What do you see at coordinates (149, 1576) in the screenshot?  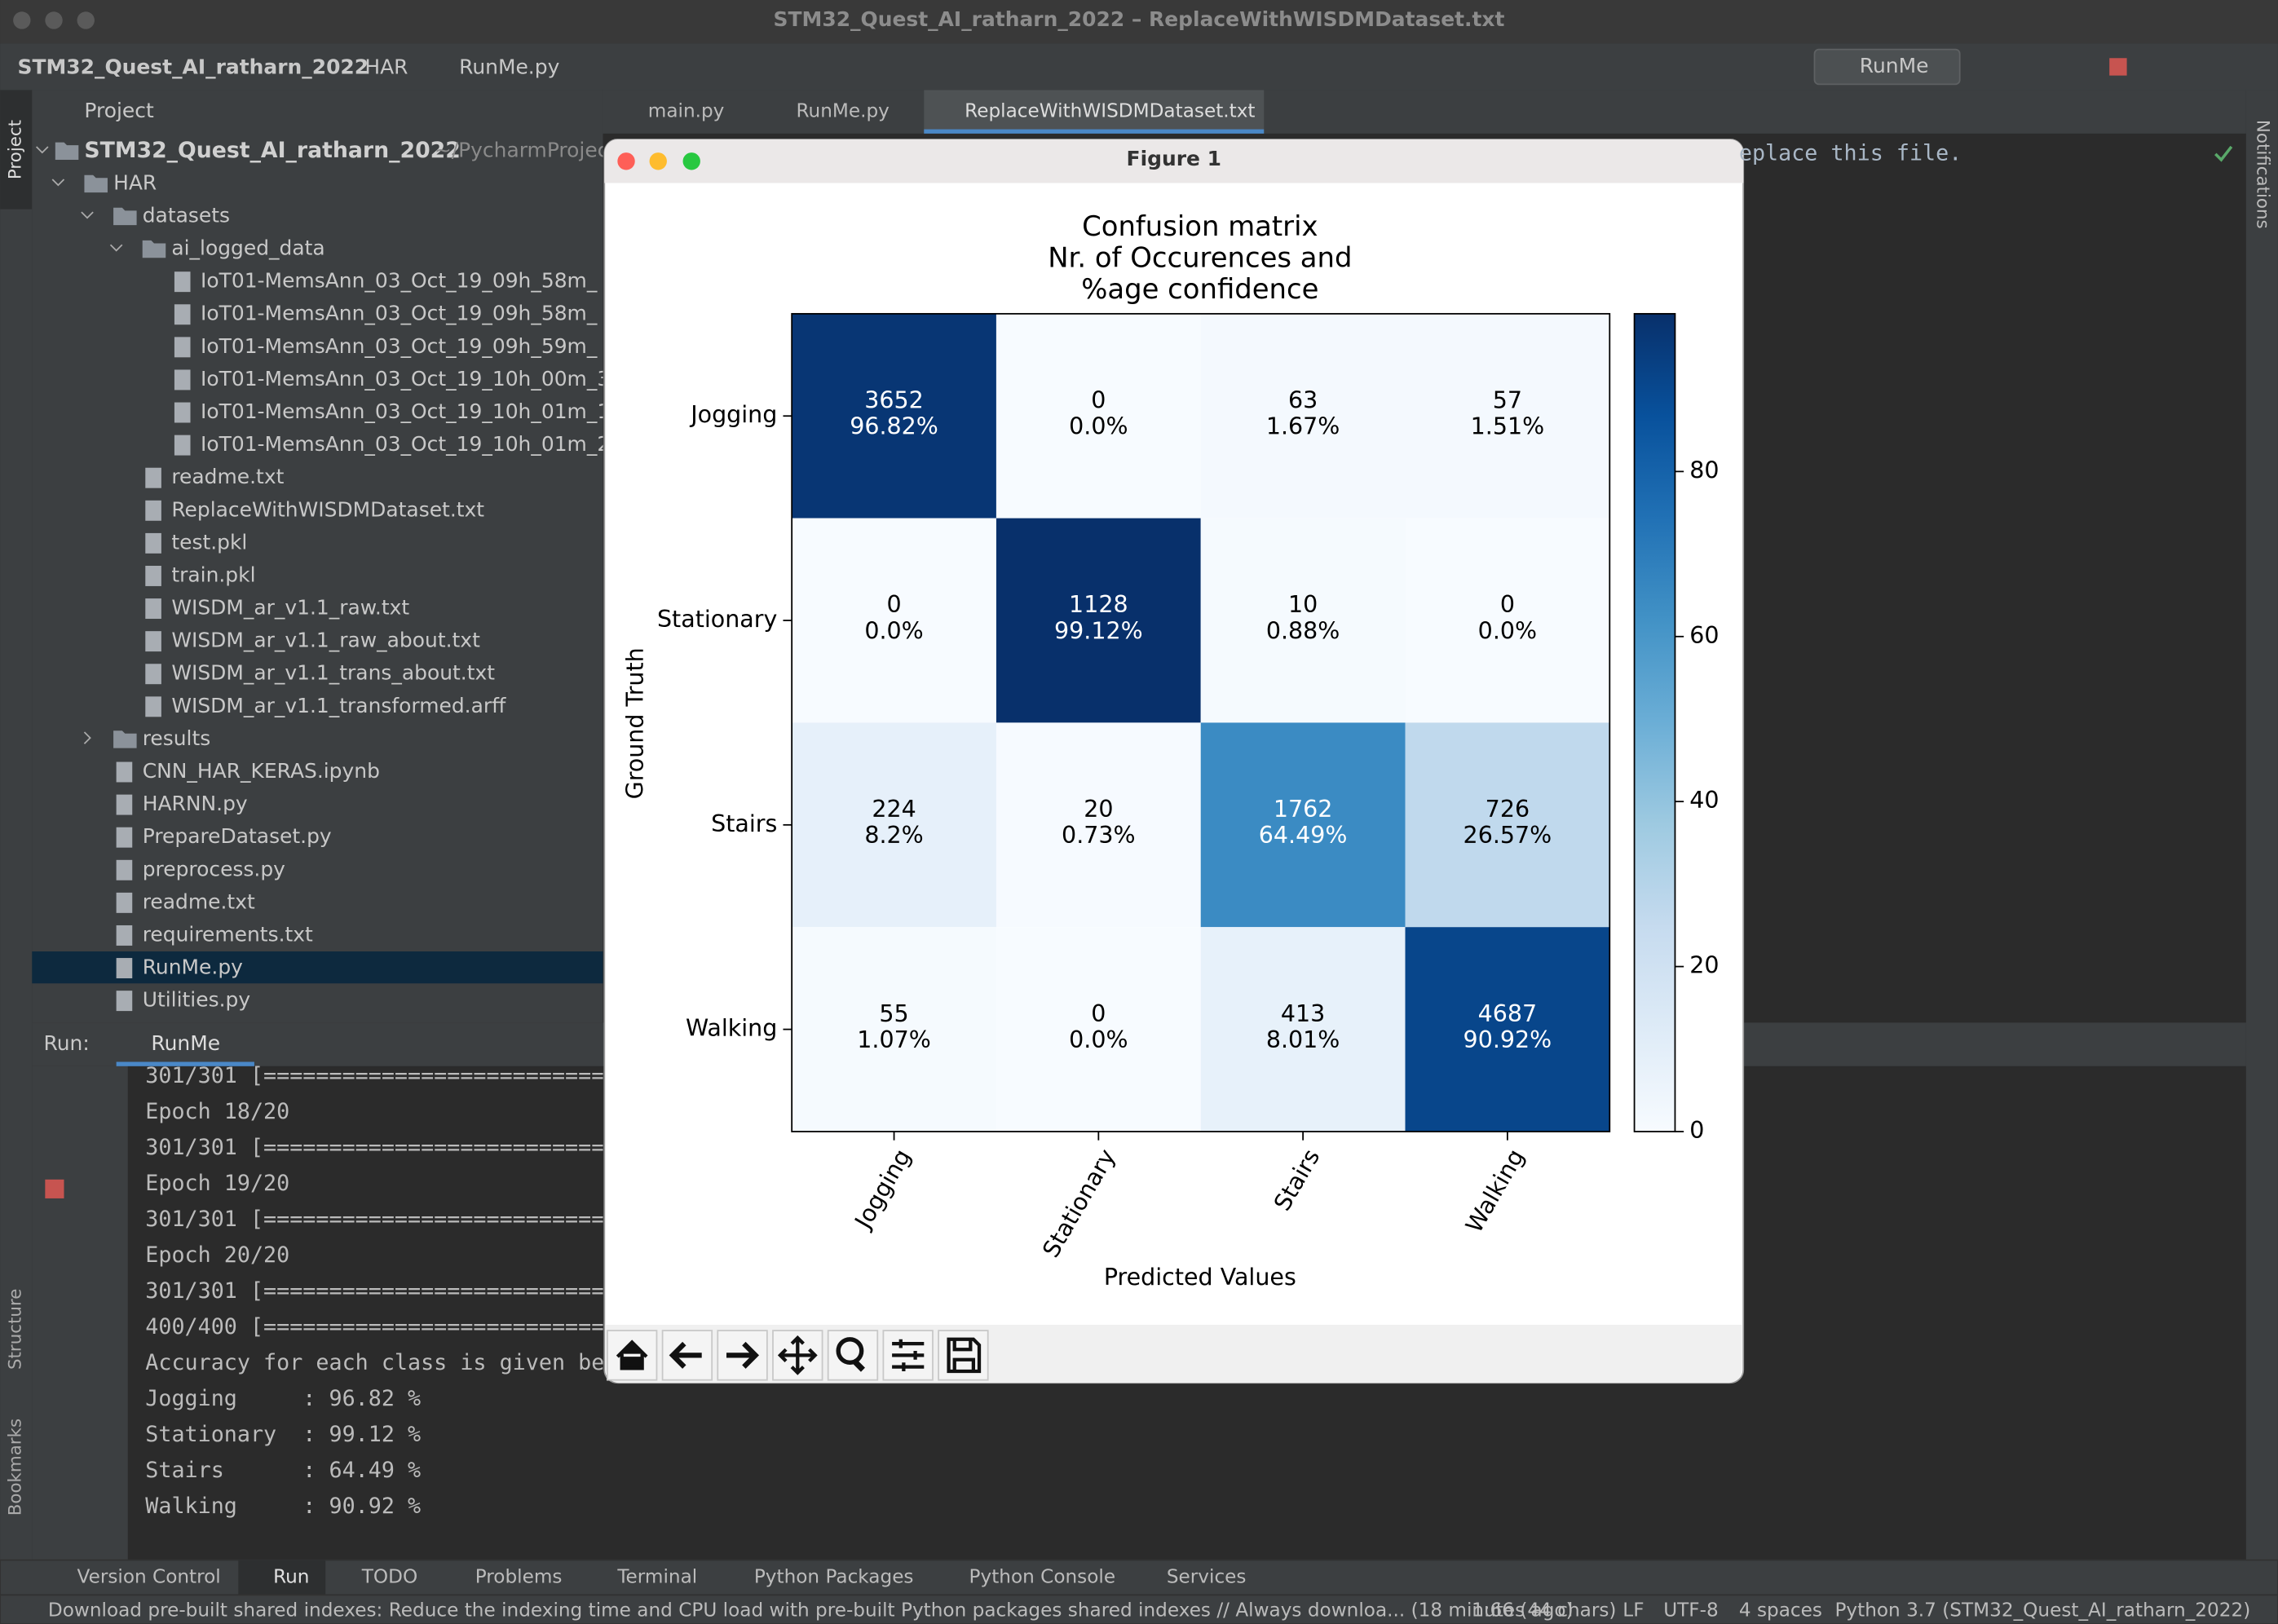 I see `tool-tab: Version Control` at bounding box center [149, 1576].